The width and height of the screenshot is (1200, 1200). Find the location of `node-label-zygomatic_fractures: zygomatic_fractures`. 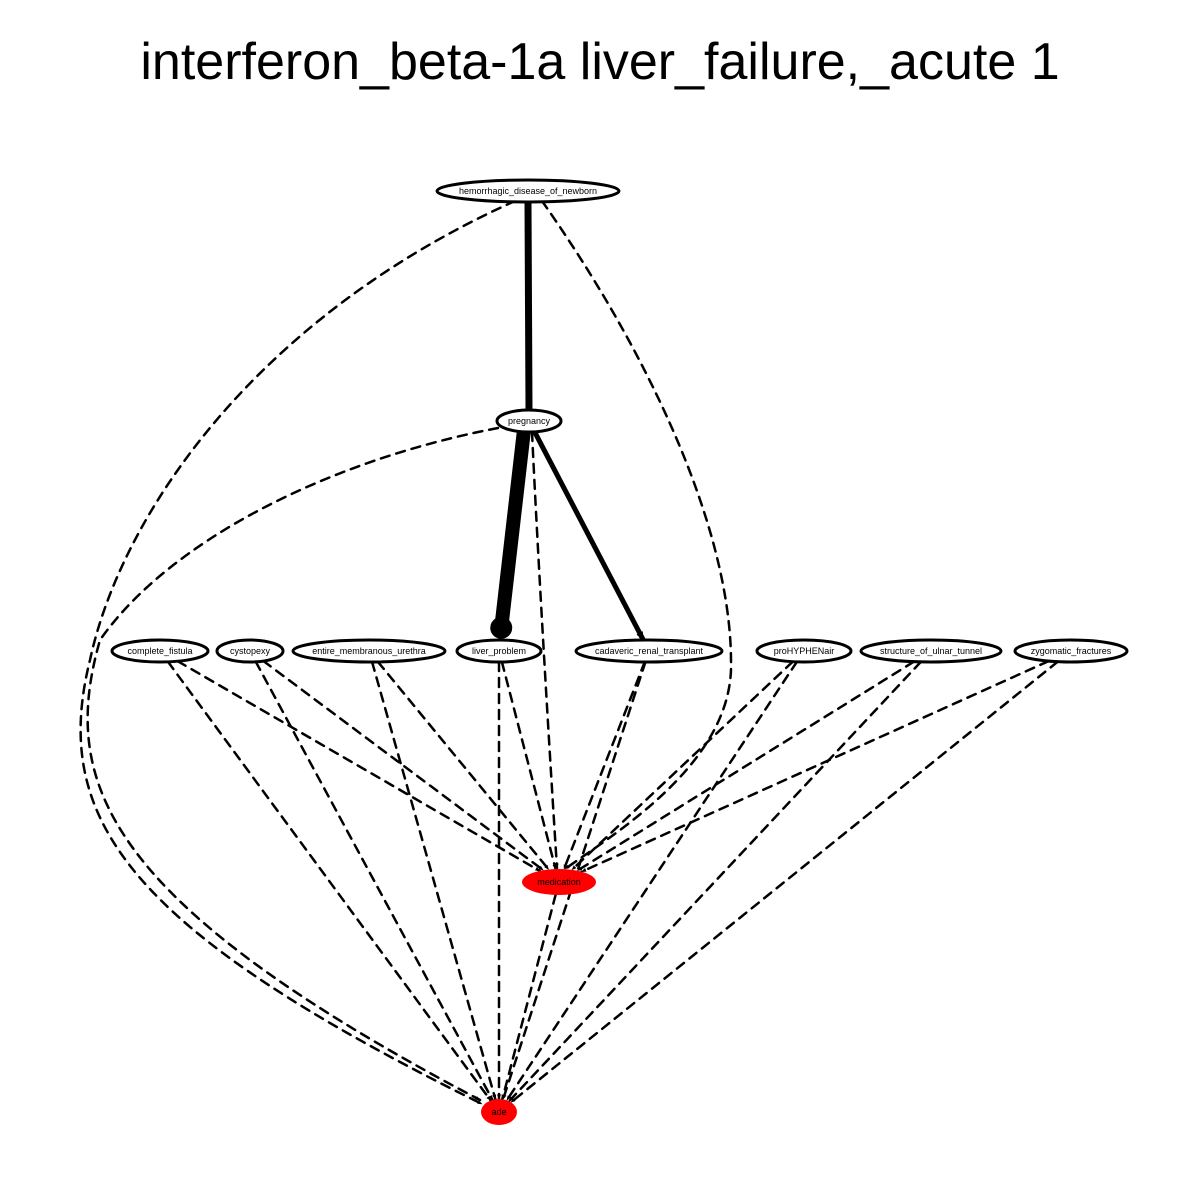

node-label-zygomatic_fractures: zygomatic_fractures is located at coordinates (1071, 651).